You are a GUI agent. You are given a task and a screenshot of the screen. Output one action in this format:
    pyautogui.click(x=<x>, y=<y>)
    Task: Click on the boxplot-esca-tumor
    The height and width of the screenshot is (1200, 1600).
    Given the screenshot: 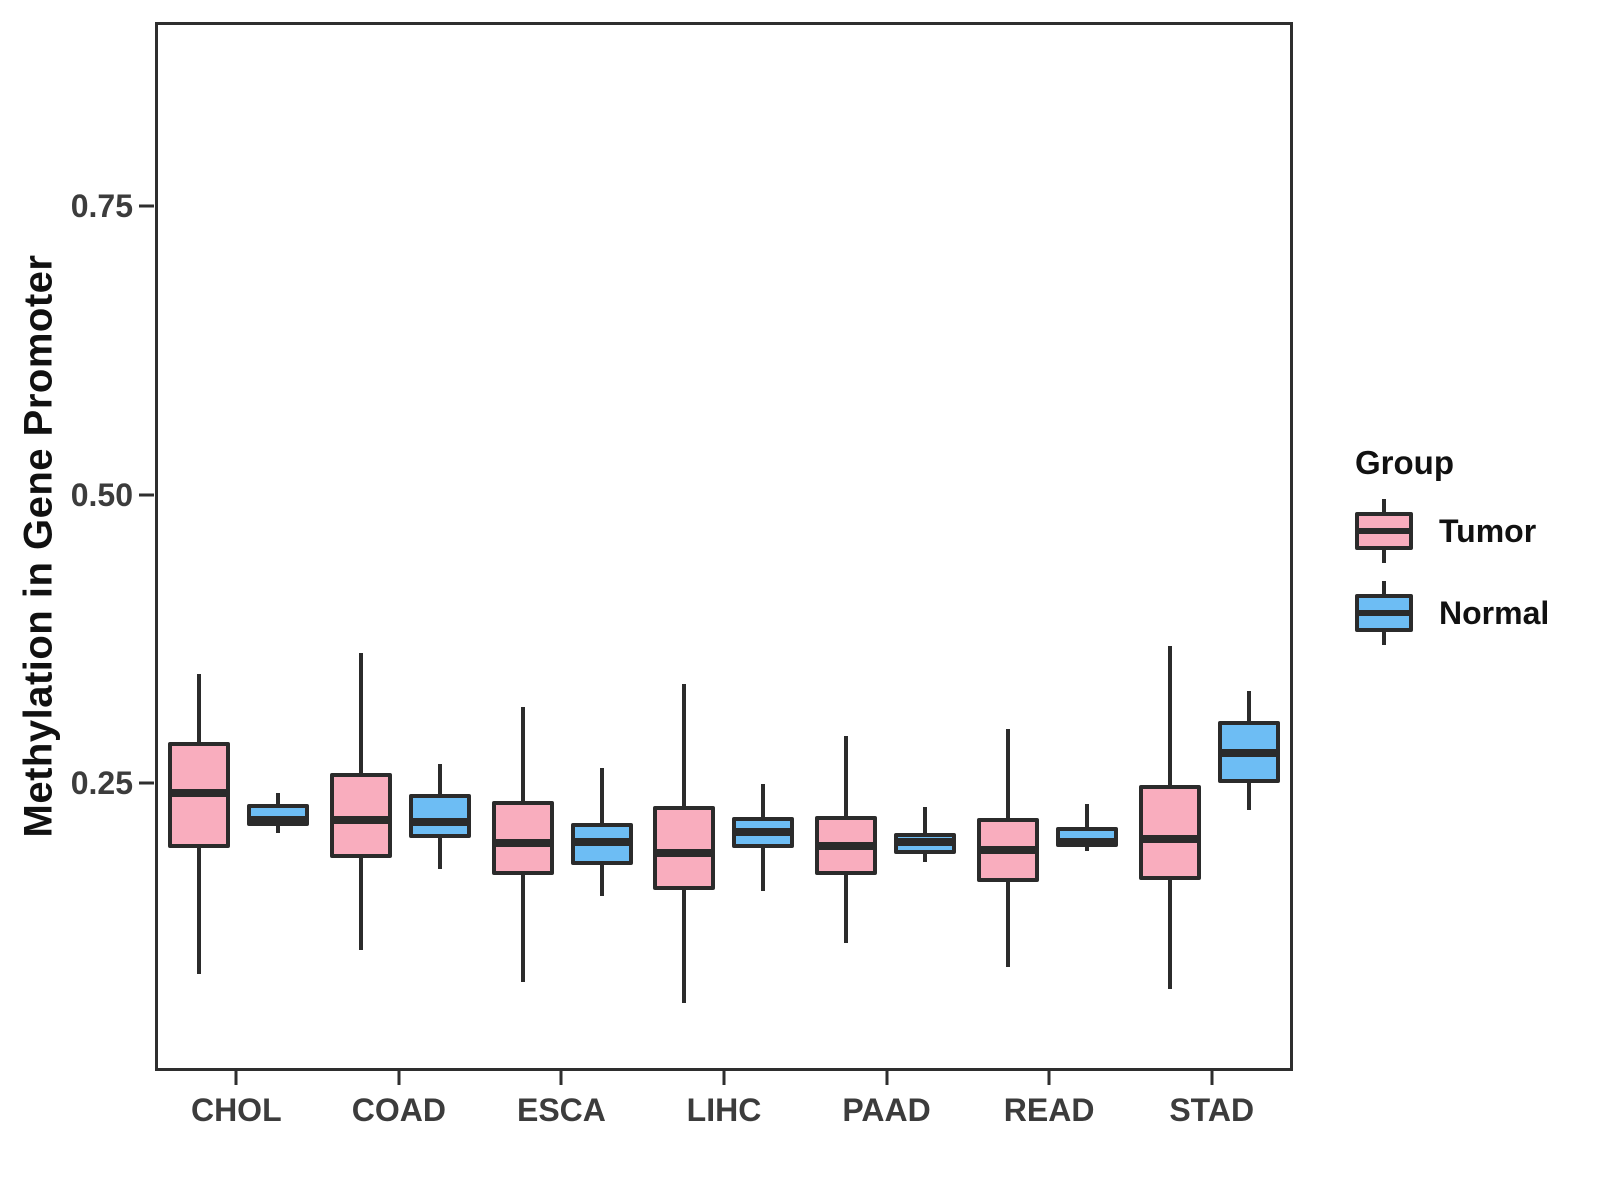 What is the action you would take?
    pyautogui.click(x=522, y=546)
    